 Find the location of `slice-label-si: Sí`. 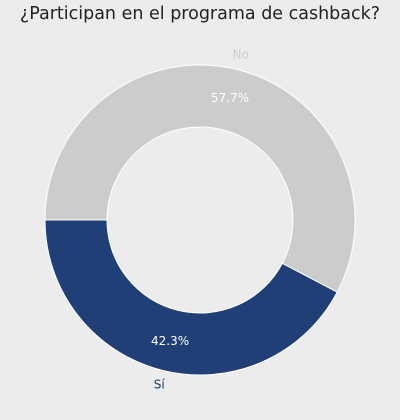

slice-label-si: Sí is located at coordinates (160, 385).